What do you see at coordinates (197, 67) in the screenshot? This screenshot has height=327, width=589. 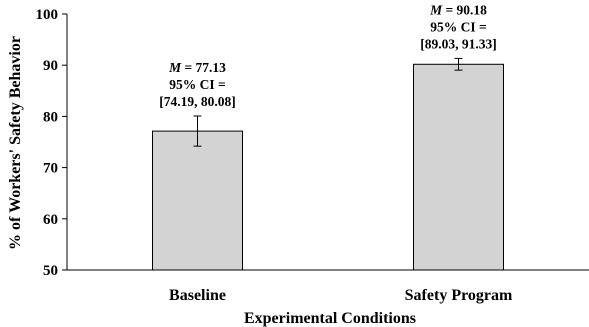 I see `mean-annotation: M = 77.13` at bounding box center [197, 67].